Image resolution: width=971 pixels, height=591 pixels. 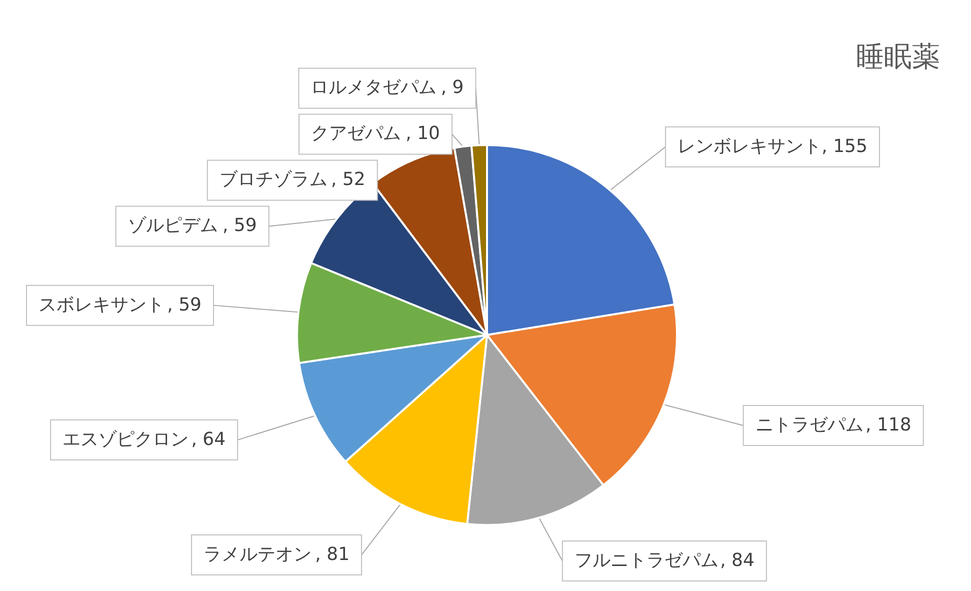 What do you see at coordinates (809, 425) in the screenshot?
I see `slice-label: ニトラゼパム` at bounding box center [809, 425].